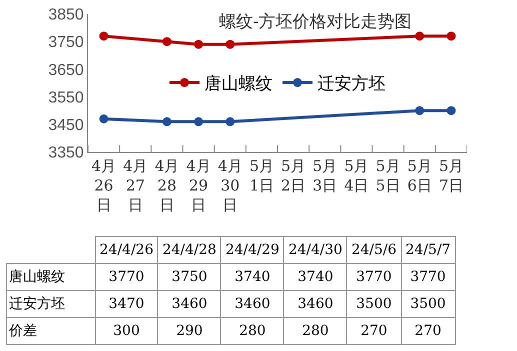 This screenshot has width=517, height=351. What do you see at coordinates (315, 22) in the screenshot?
I see `chart-title: 螺纹-方坯价格对比走势图` at bounding box center [315, 22].